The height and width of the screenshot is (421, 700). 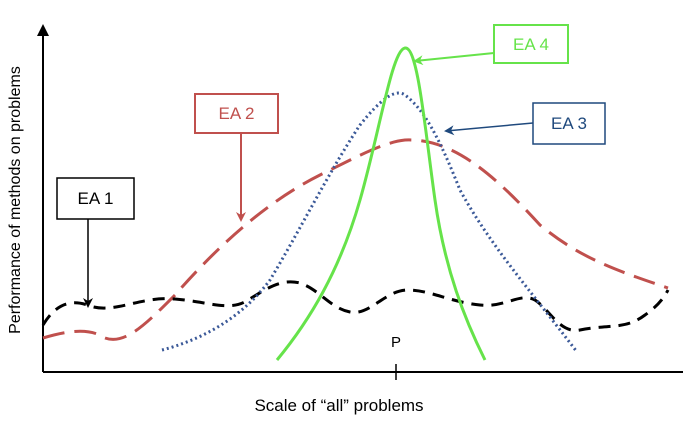 I want to click on ea2-callout: EA 2, so click(x=236, y=113).